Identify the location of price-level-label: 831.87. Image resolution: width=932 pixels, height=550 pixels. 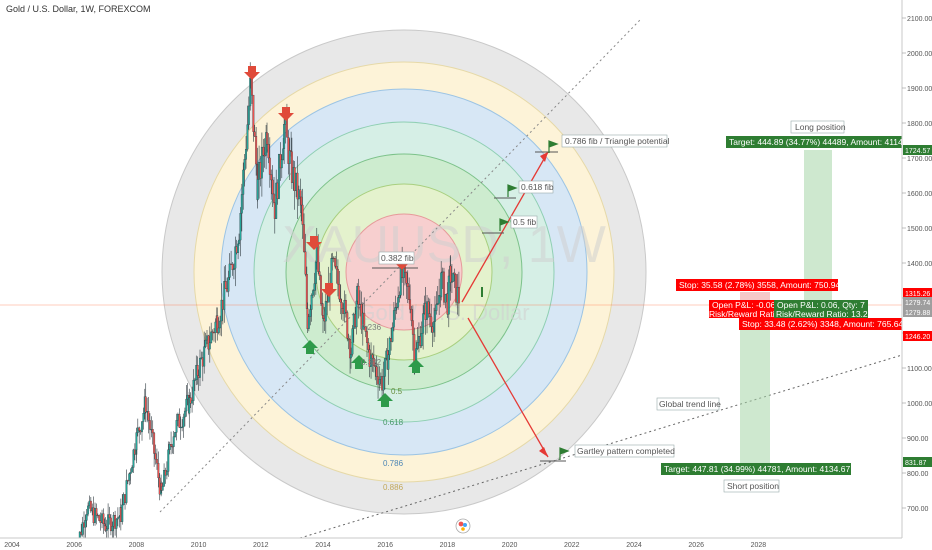
(916, 463).